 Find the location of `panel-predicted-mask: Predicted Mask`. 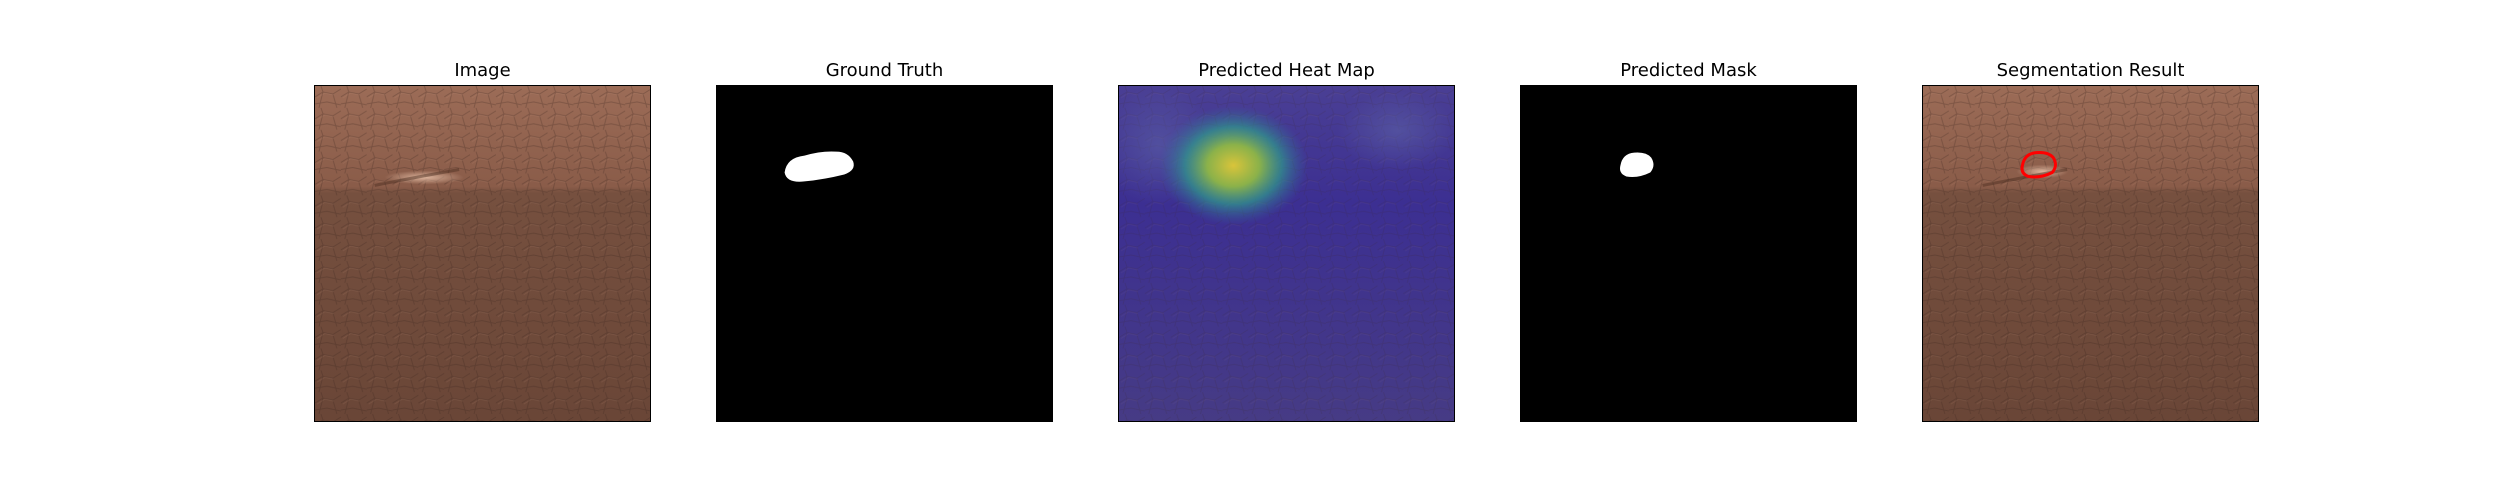

panel-predicted-mask: Predicted Mask is located at coordinates (1688, 250).